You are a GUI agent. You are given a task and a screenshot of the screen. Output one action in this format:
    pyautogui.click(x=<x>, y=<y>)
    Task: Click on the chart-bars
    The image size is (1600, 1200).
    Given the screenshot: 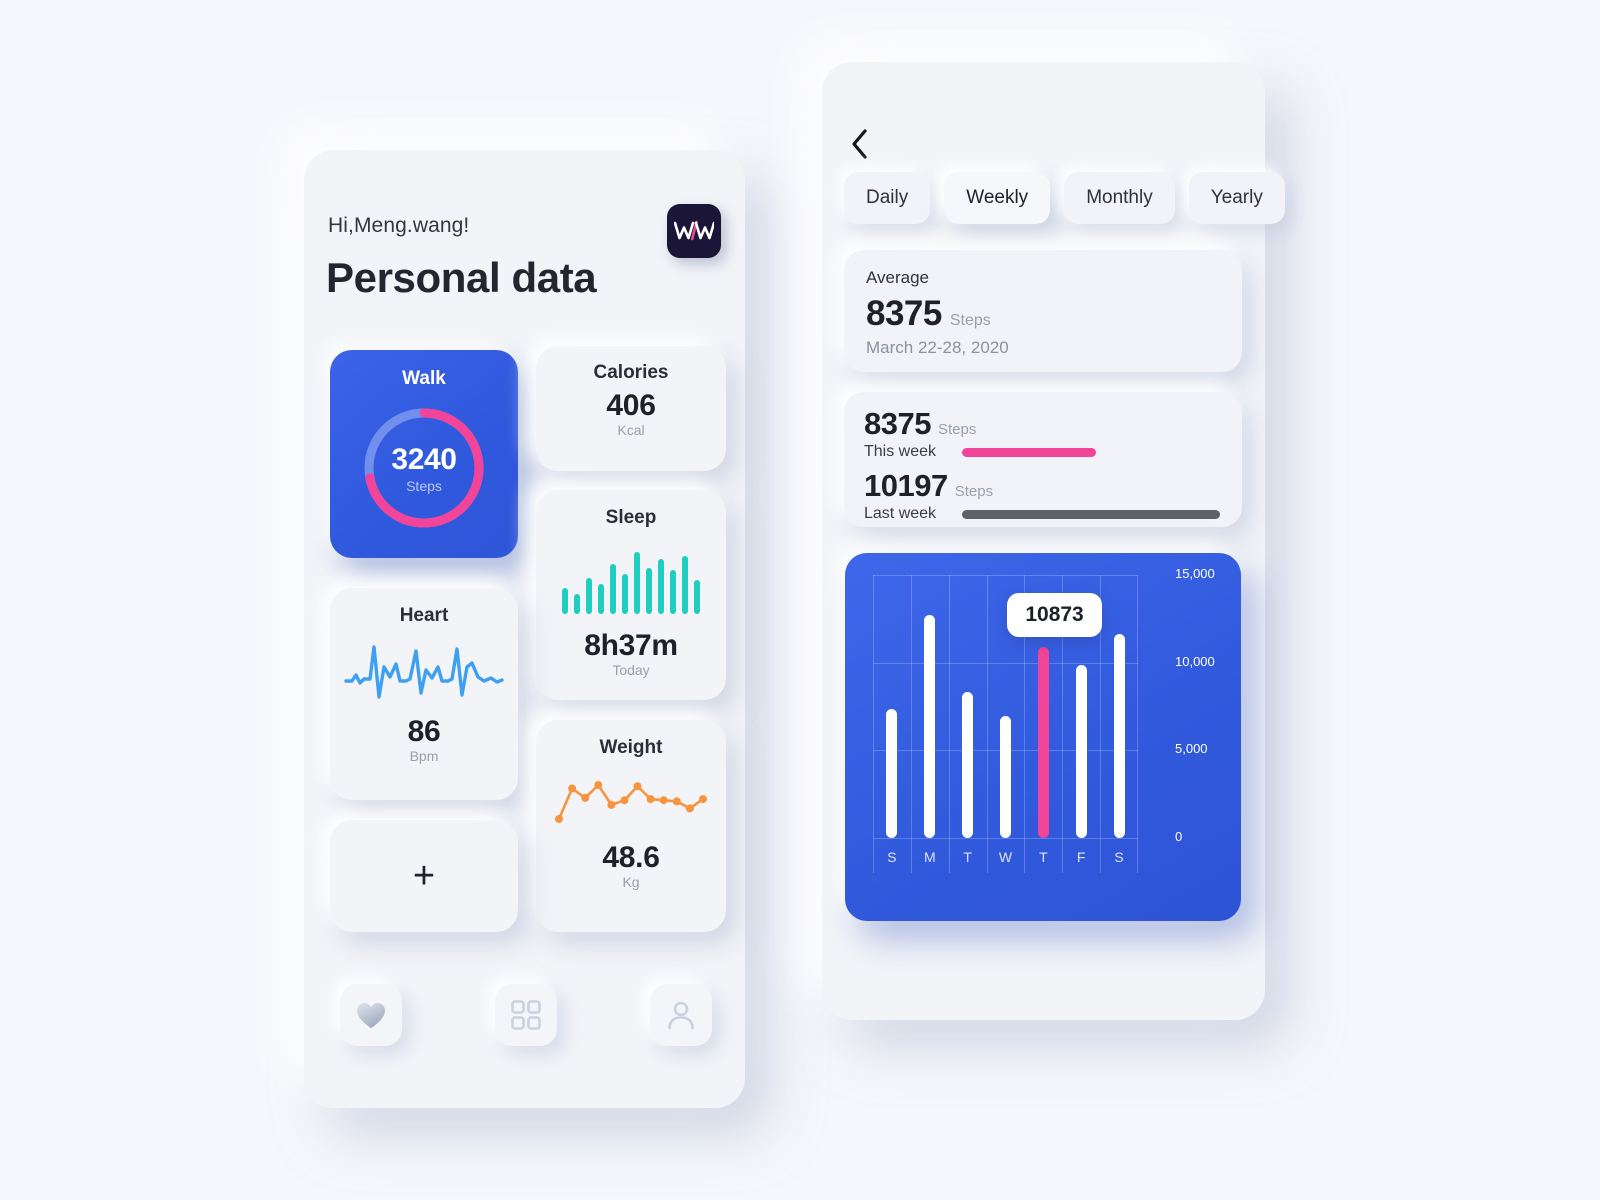 What is the action you would take?
    pyautogui.click(x=1005, y=706)
    